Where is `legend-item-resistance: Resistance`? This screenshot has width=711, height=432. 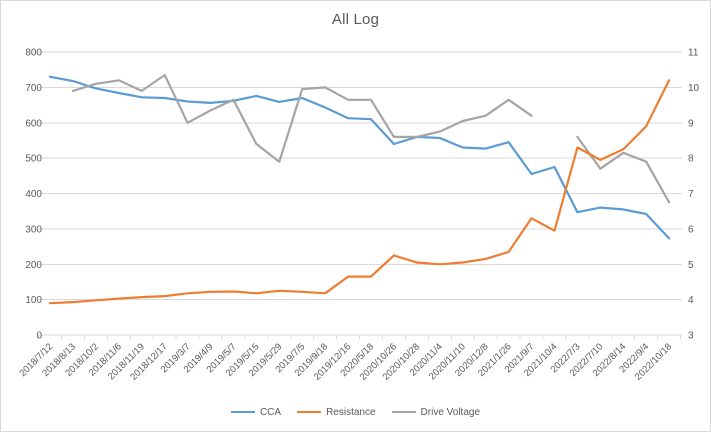 legend-item-resistance: Resistance is located at coordinates (336, 412).